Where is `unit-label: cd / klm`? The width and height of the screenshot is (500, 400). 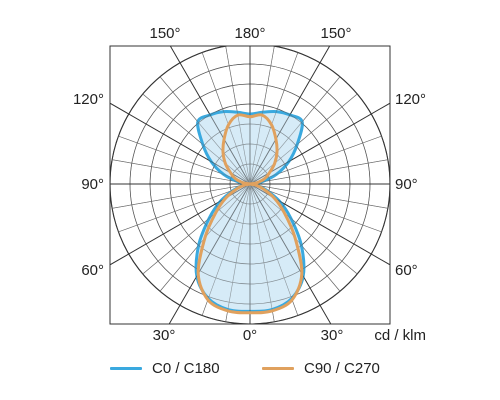
unit-label: cd / klm is located at coordinates (400, 335).